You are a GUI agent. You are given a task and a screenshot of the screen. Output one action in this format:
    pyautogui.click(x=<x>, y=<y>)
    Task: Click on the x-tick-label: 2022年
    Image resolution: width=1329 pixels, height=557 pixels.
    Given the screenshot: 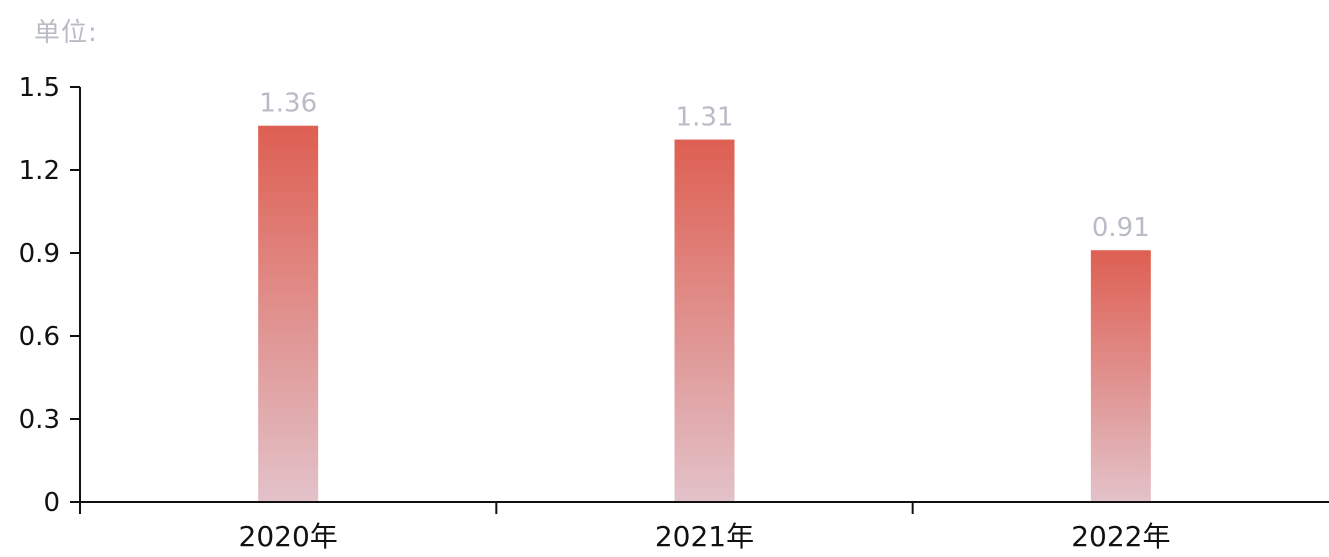 What is the action you would take?
    pyautogui.click(x=1120, y=536)
    